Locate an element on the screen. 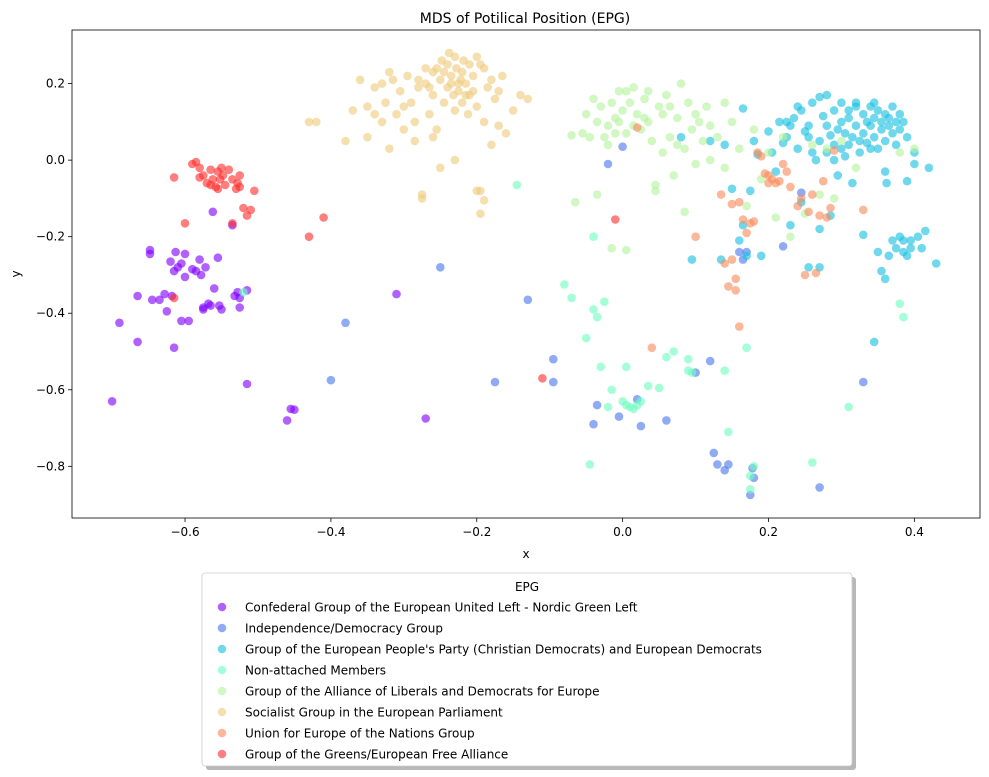 The height and width of the screenshot is (777, 989). x-tick-label: −0.4 is located at coordinates (330, 532).